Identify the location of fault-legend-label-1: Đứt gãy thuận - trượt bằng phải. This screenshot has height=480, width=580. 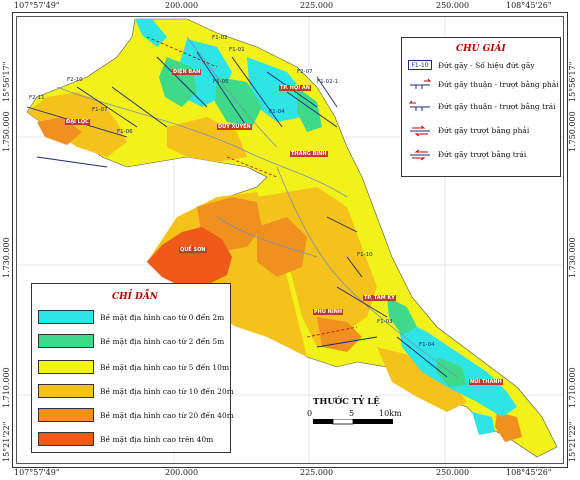
(498, 84).